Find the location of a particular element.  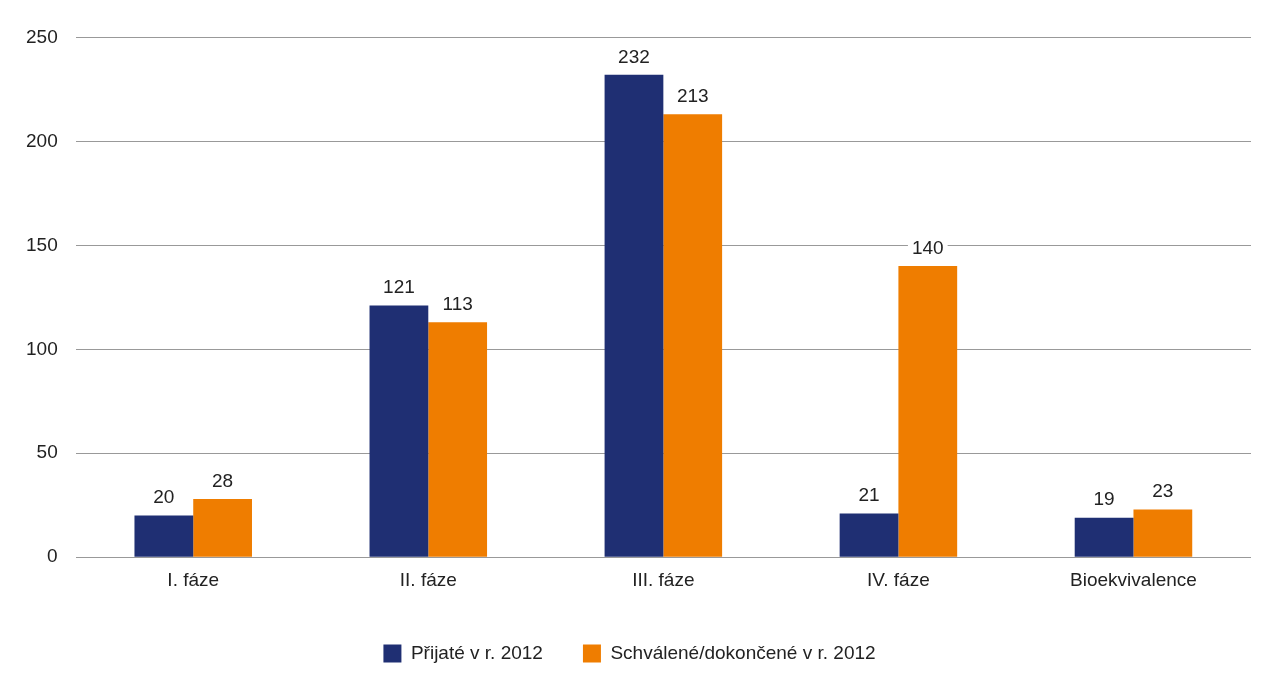

x-tick-label: III. fáze is located at coordinates (663, 579).